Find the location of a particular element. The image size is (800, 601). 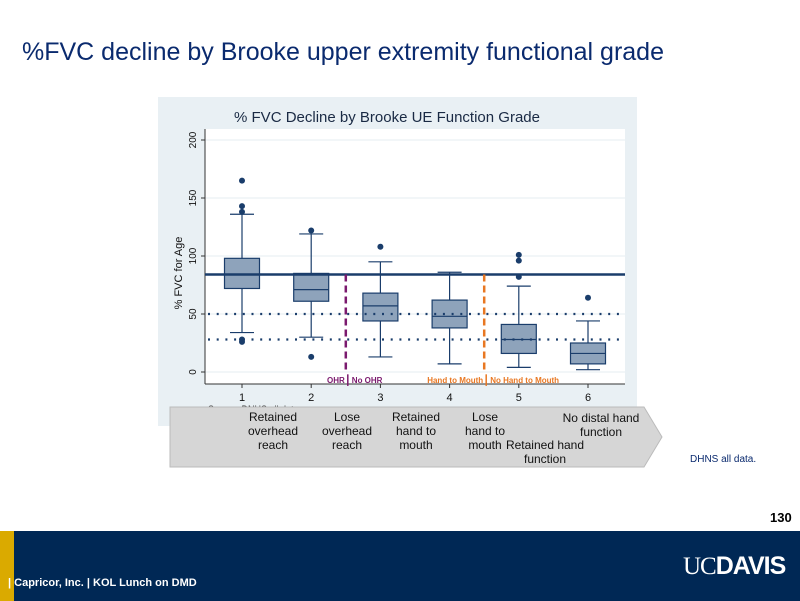

y-tick-label: 50 is located at coordinates (193, 314).